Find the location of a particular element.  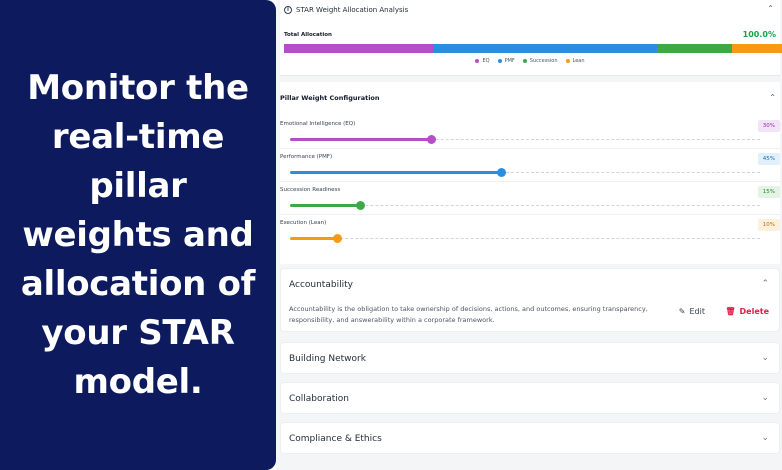

accordion-title: Accountability is located at coordinates (321, 285).